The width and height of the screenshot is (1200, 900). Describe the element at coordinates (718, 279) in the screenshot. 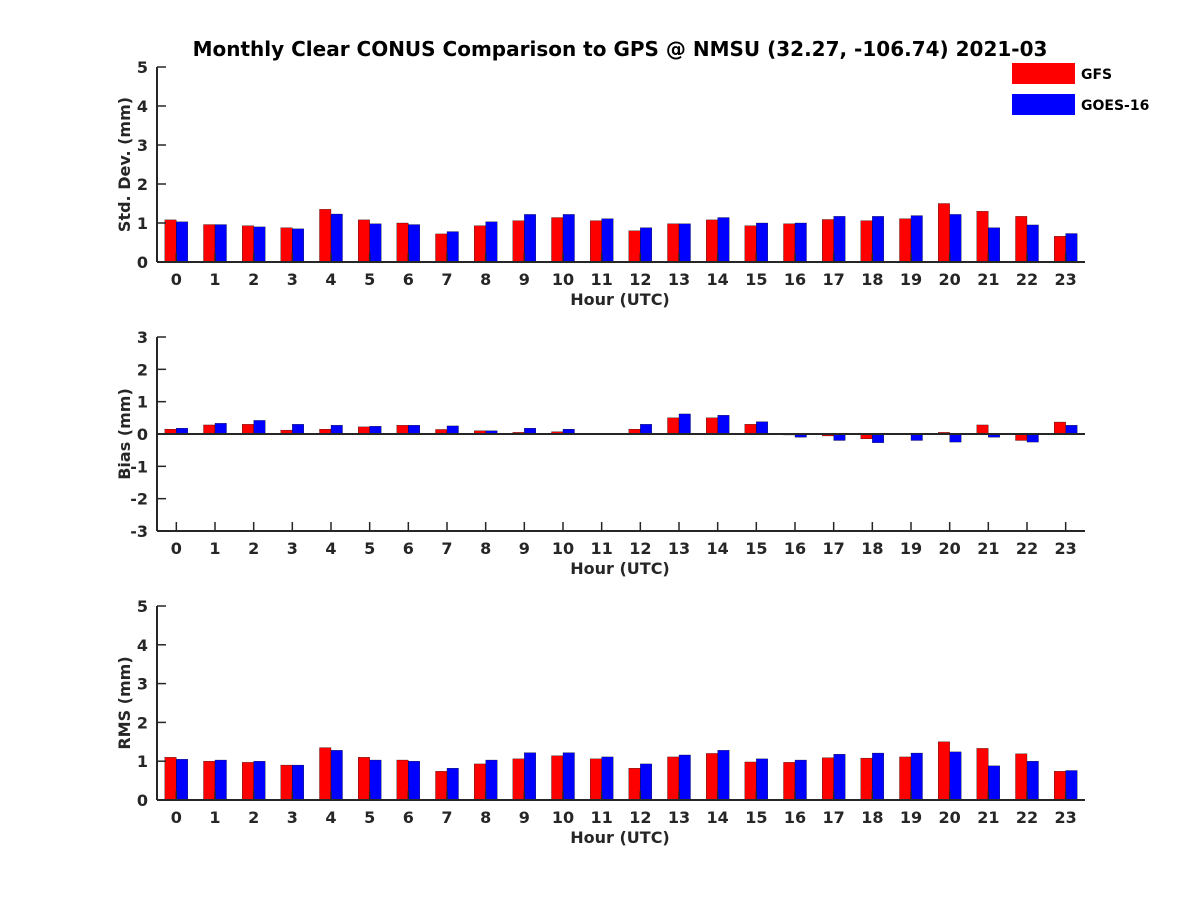

I see `x-tick-label-0-14: 14` at that location.